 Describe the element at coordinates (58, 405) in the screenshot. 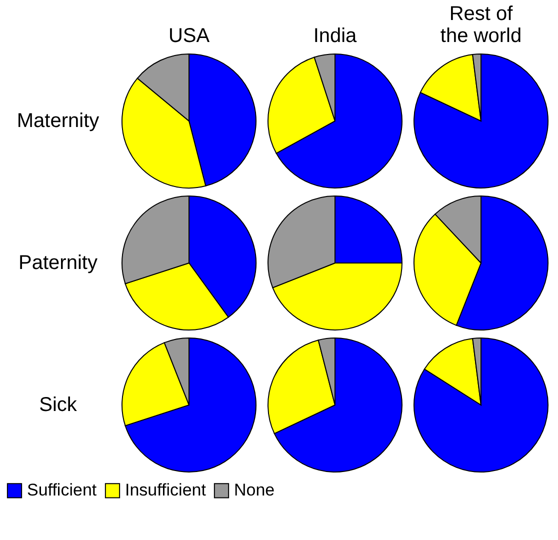

I see `text: Sick` at that location.